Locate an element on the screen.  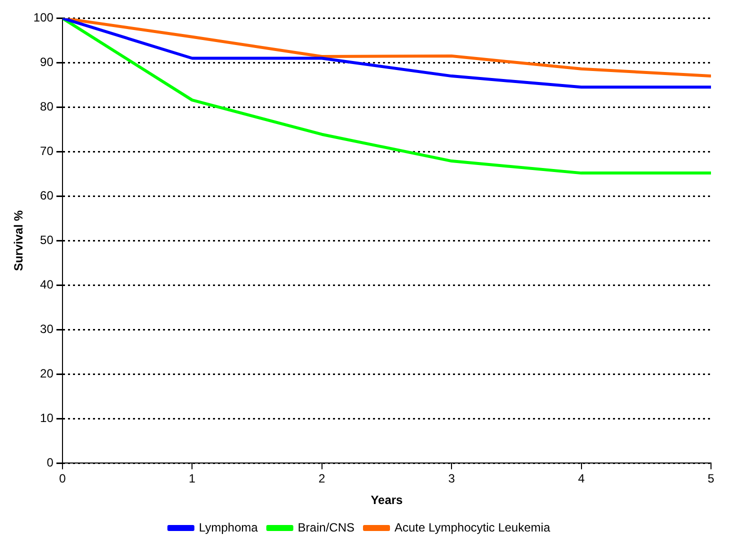
y-tick-label: 50 is located at coordinates (47, 240).